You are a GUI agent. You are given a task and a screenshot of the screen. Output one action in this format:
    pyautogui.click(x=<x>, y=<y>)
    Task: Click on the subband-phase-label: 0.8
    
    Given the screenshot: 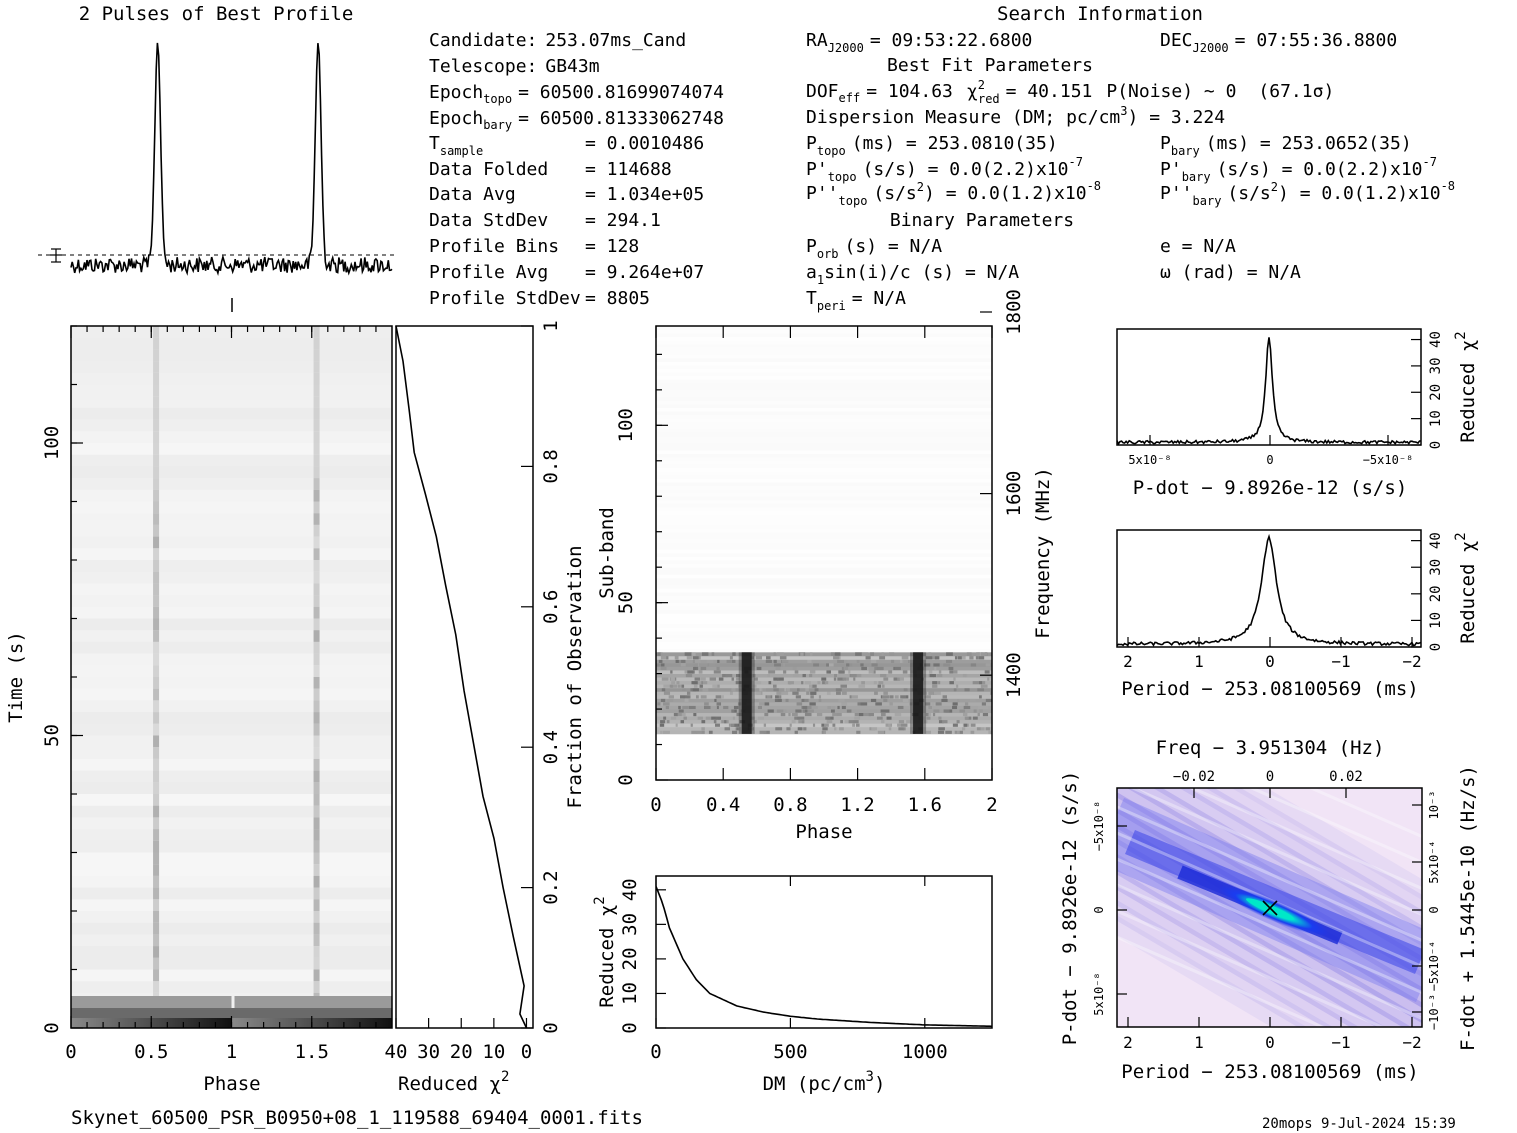 What is the action you would take?
    pyautogui.click(x=790, y=805)
    